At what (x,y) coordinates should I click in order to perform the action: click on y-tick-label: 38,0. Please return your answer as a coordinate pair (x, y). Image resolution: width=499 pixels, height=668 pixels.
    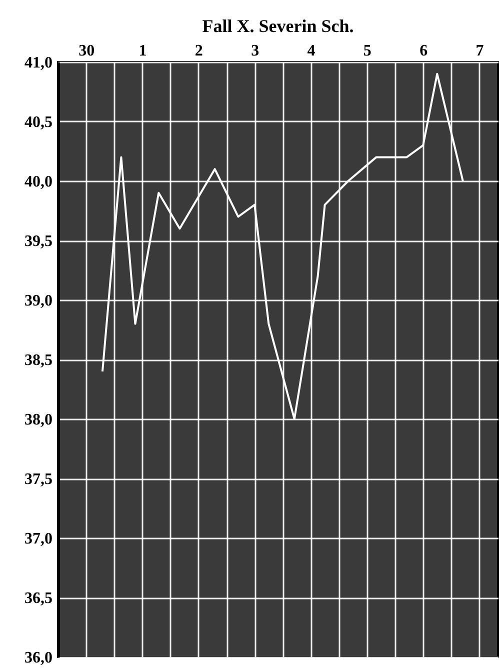
    Looking at the image, I should click on (38, 420).